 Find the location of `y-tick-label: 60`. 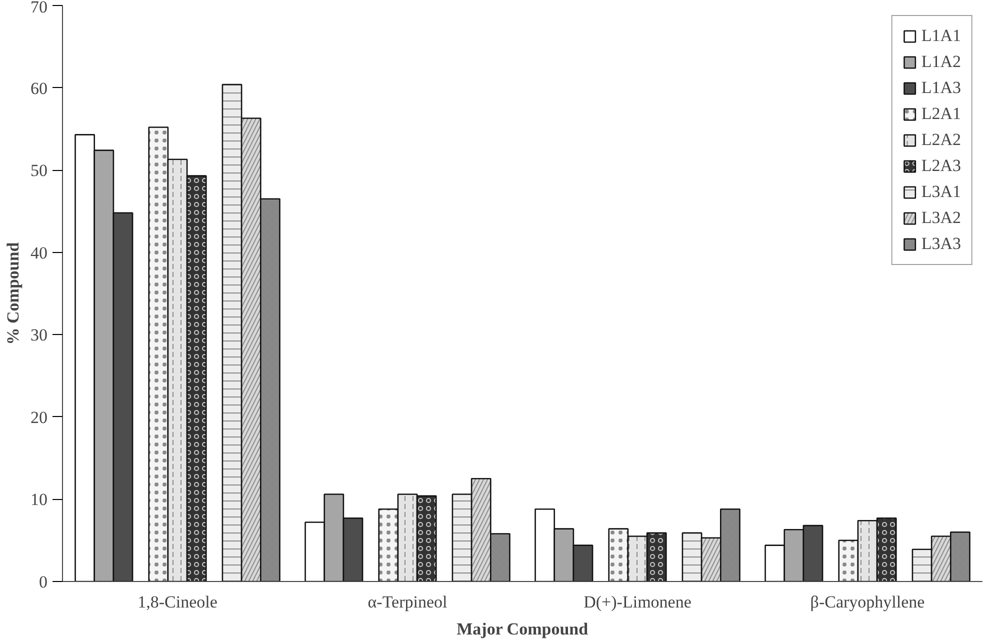

y-tick-label: 60 is located at coordinates (39, 88).